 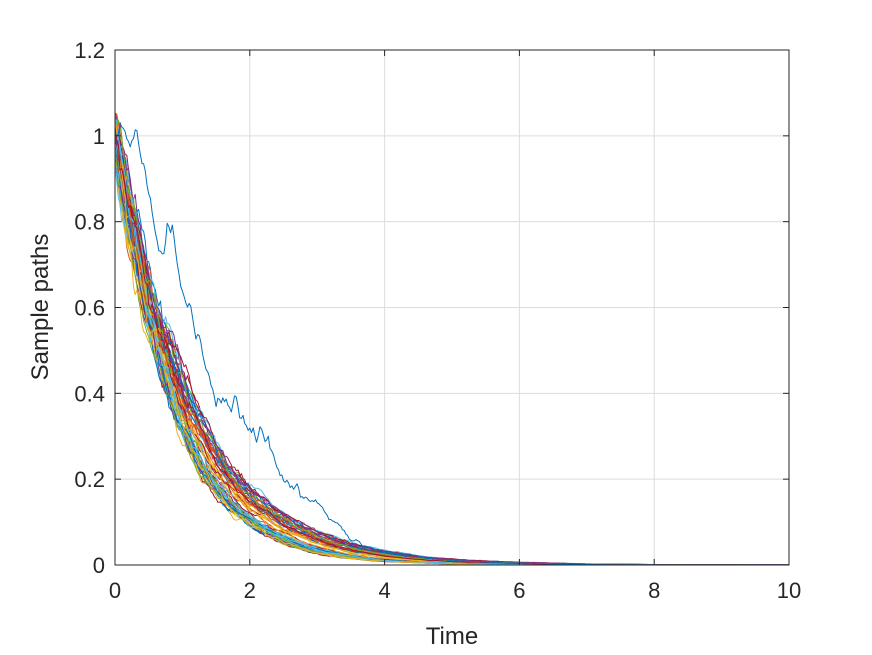 What do you see at coordinates (250, 590) in the screenshot?
I see `x-tick-label: 2` at bounding box center [250, 590].